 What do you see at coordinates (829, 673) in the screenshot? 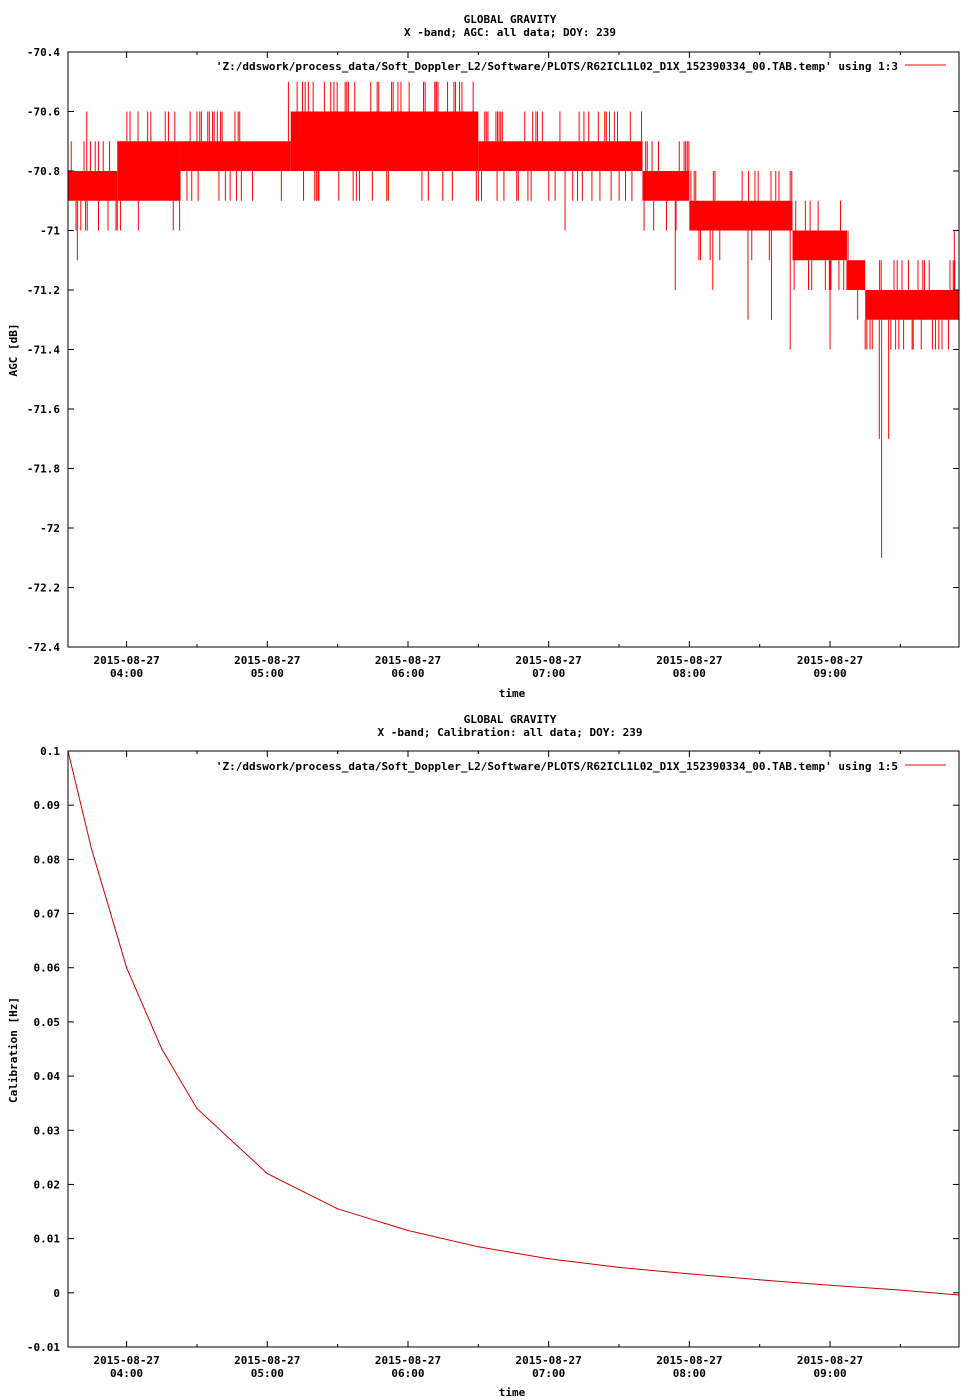
I see `agc-x-tick-time: 09:00` at bounding box center [829, 673].